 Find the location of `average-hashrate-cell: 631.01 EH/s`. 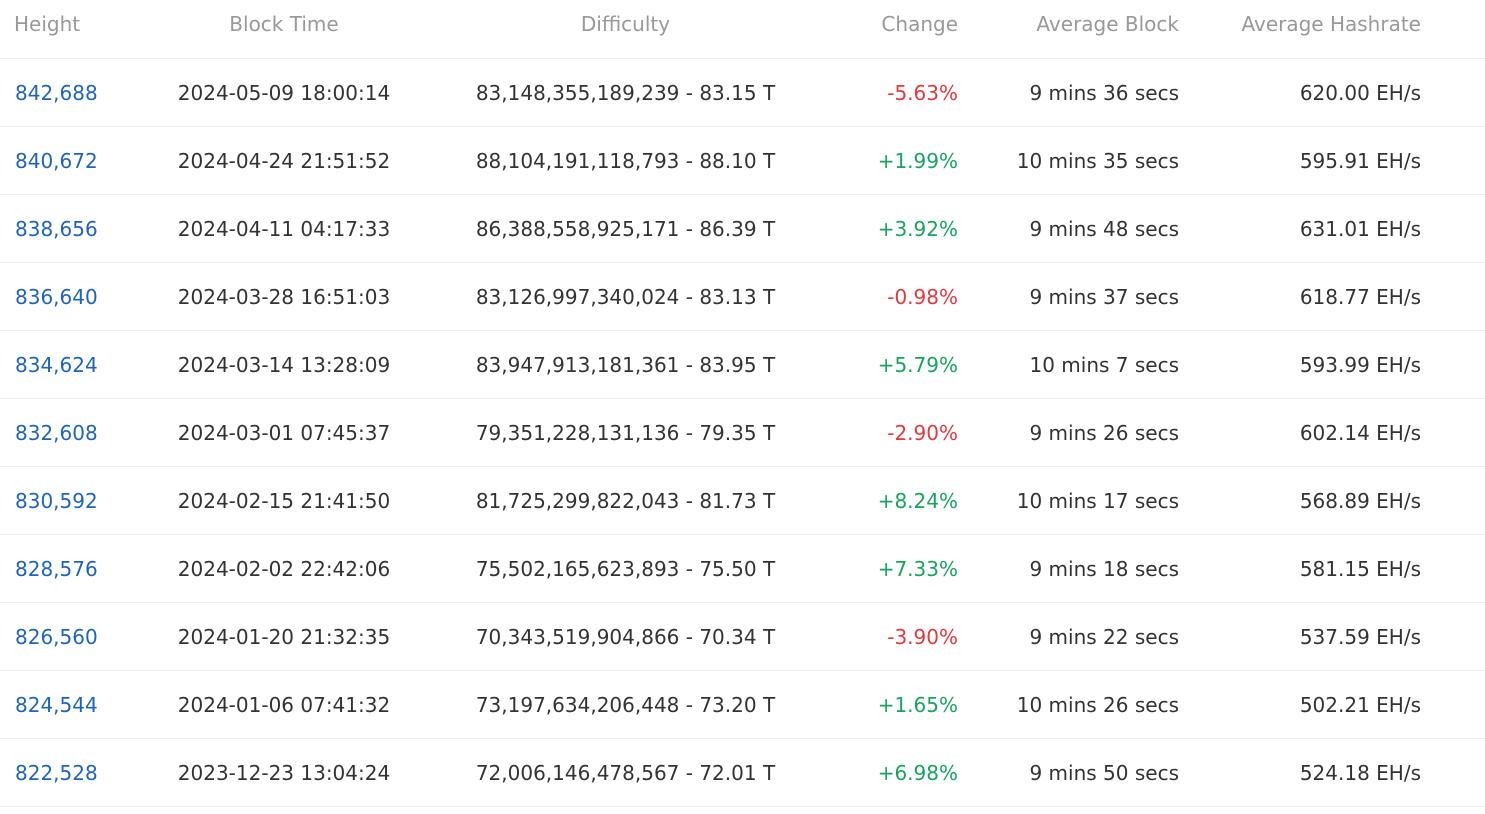

average-hashrate-cell: 631.01 EH/s is located at coordinates (1360, 228).